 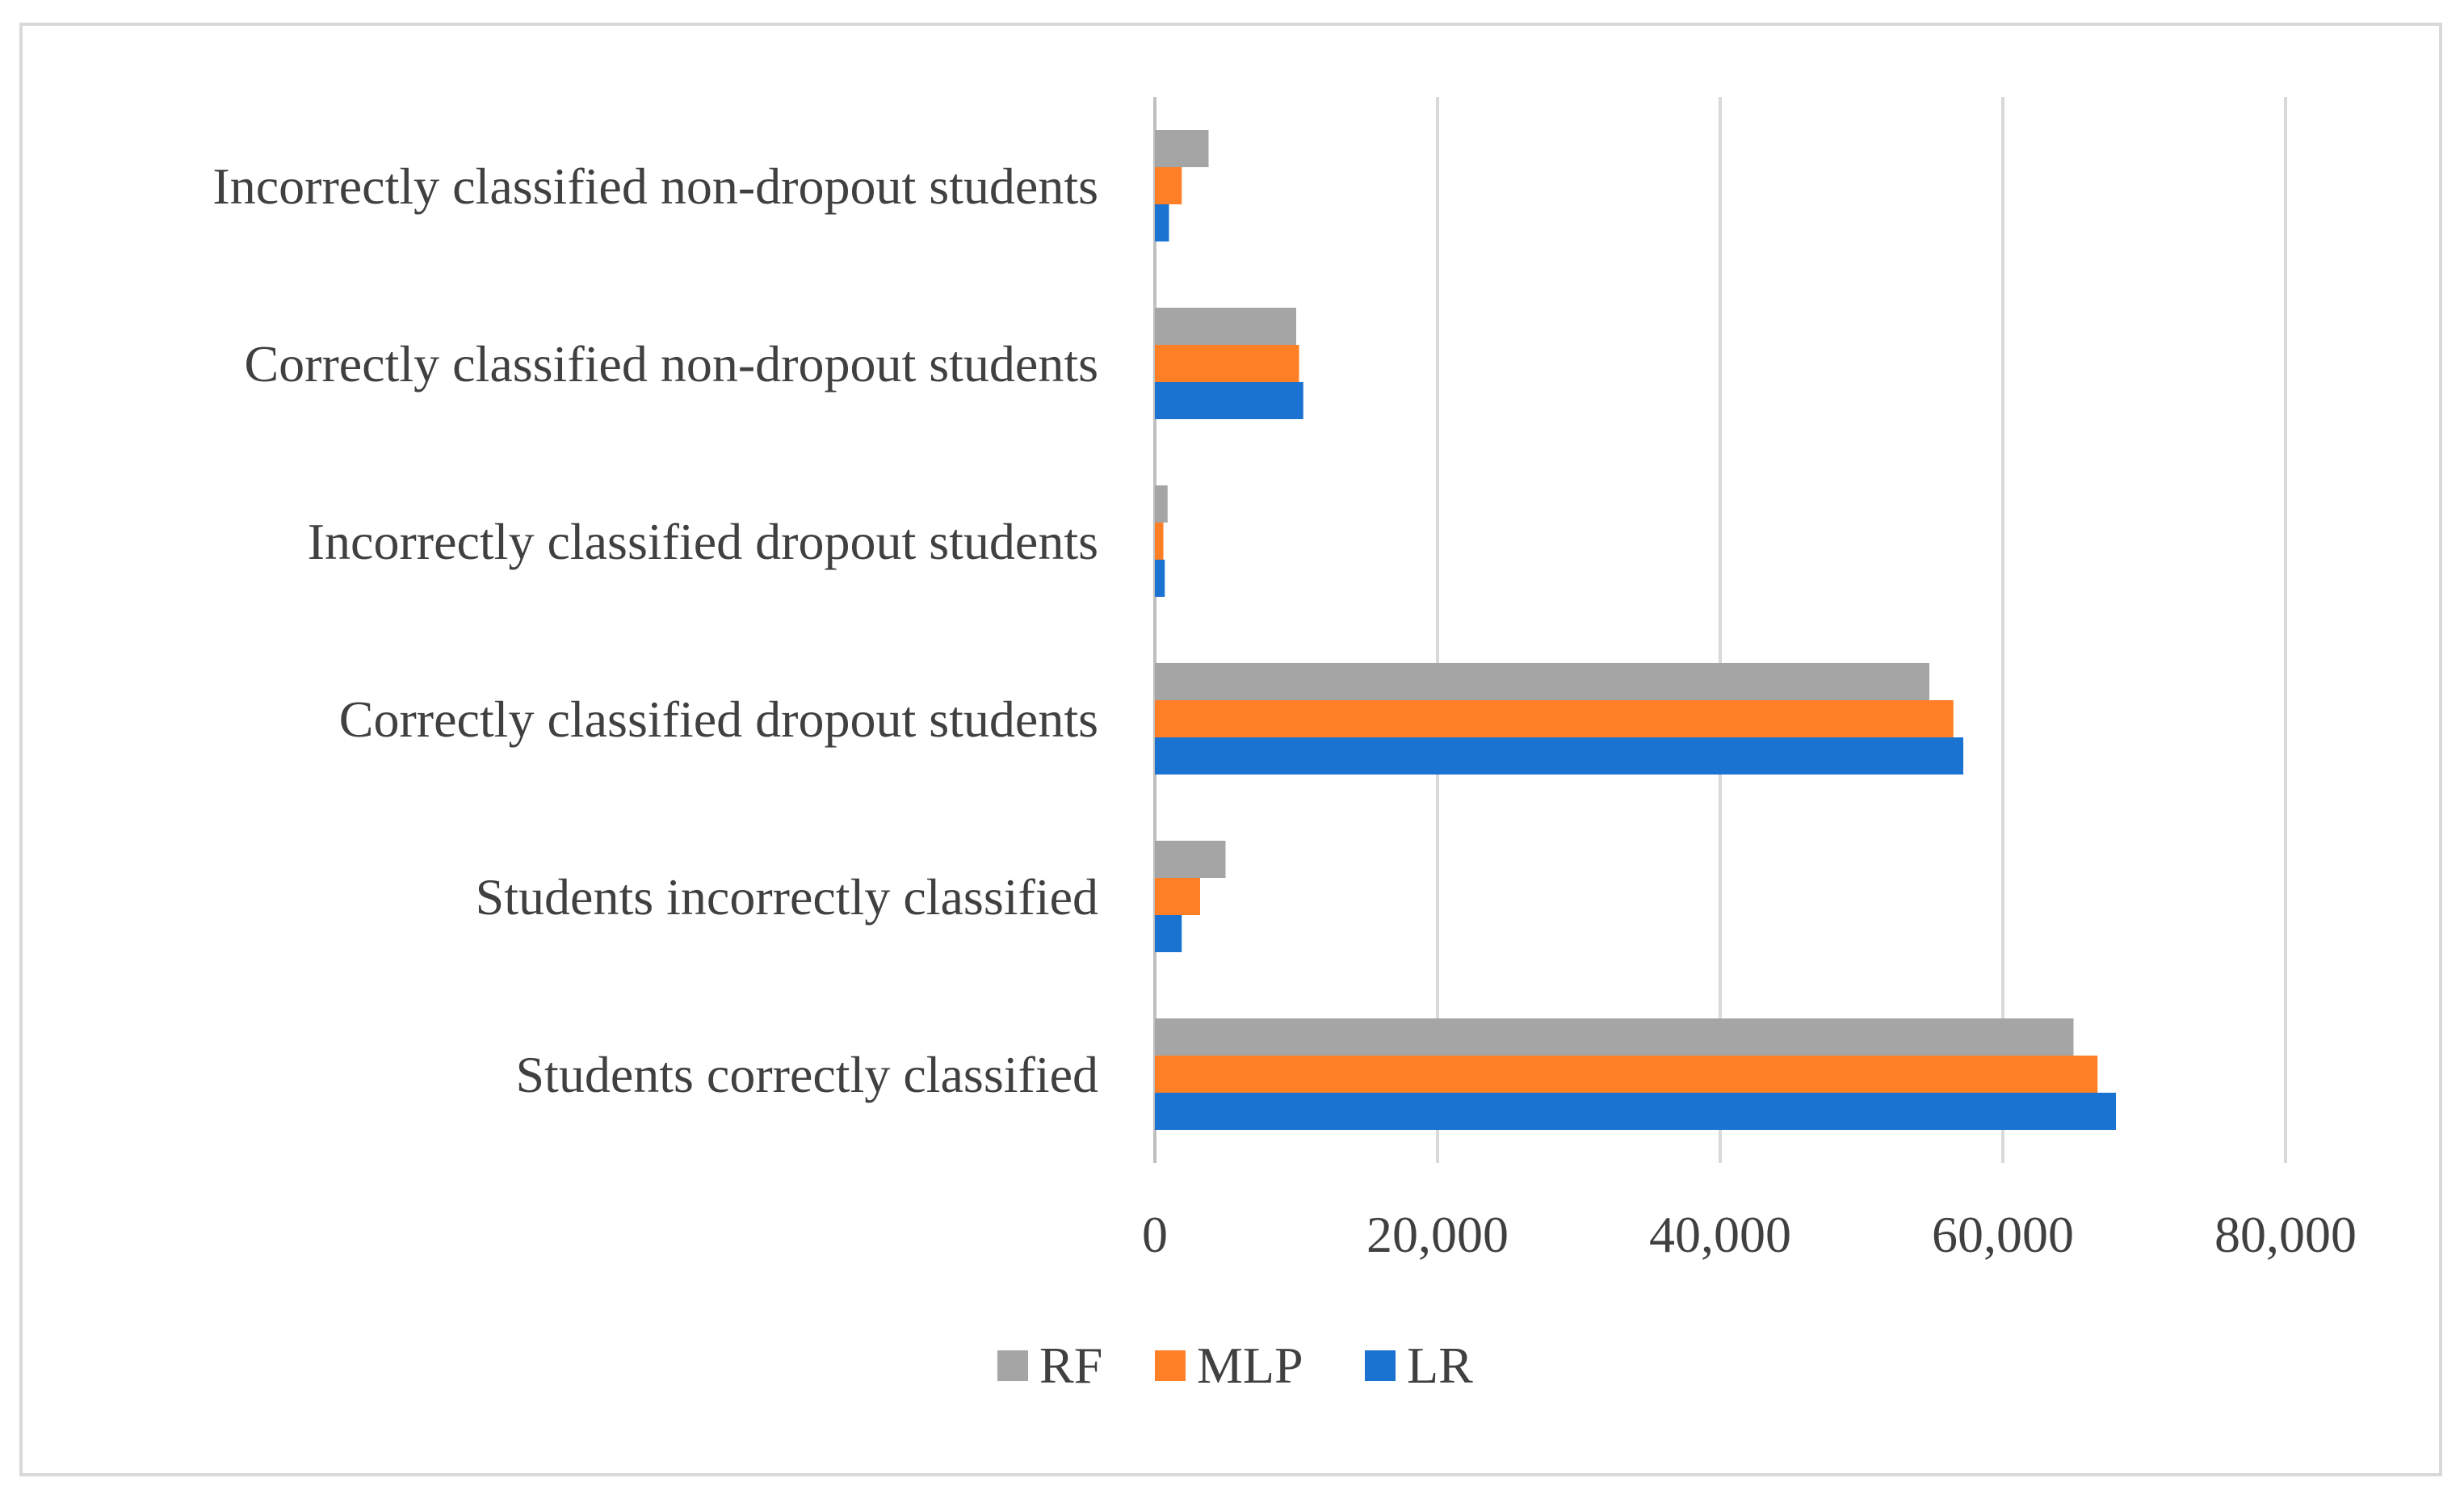 What do you see at coordinates (1437, 1234) in the screenshot?
I see `x-tick-label: 20,000` at bounding box center [1437, 1234].